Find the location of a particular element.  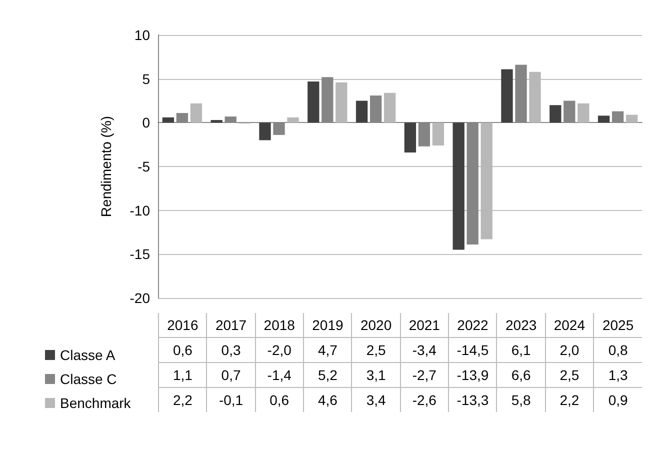

y-tick-label: 0 is located at coordinates (146, 122).